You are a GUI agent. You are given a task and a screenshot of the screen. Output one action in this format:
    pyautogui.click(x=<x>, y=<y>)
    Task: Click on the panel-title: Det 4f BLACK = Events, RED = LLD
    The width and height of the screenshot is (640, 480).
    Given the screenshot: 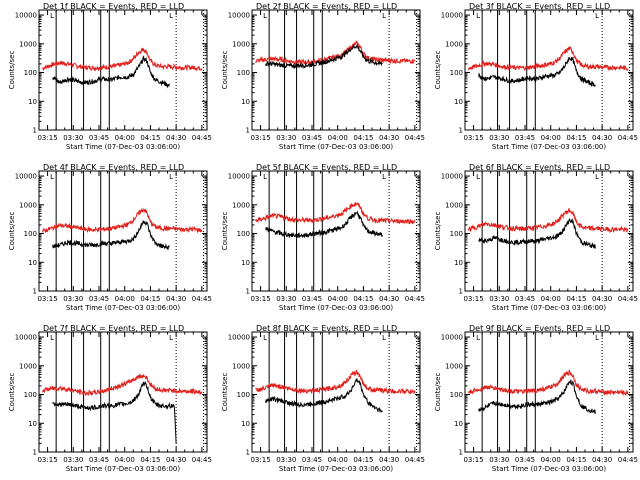 What is the action you would take?
    pyautogui.click(x=113, y=167)
    